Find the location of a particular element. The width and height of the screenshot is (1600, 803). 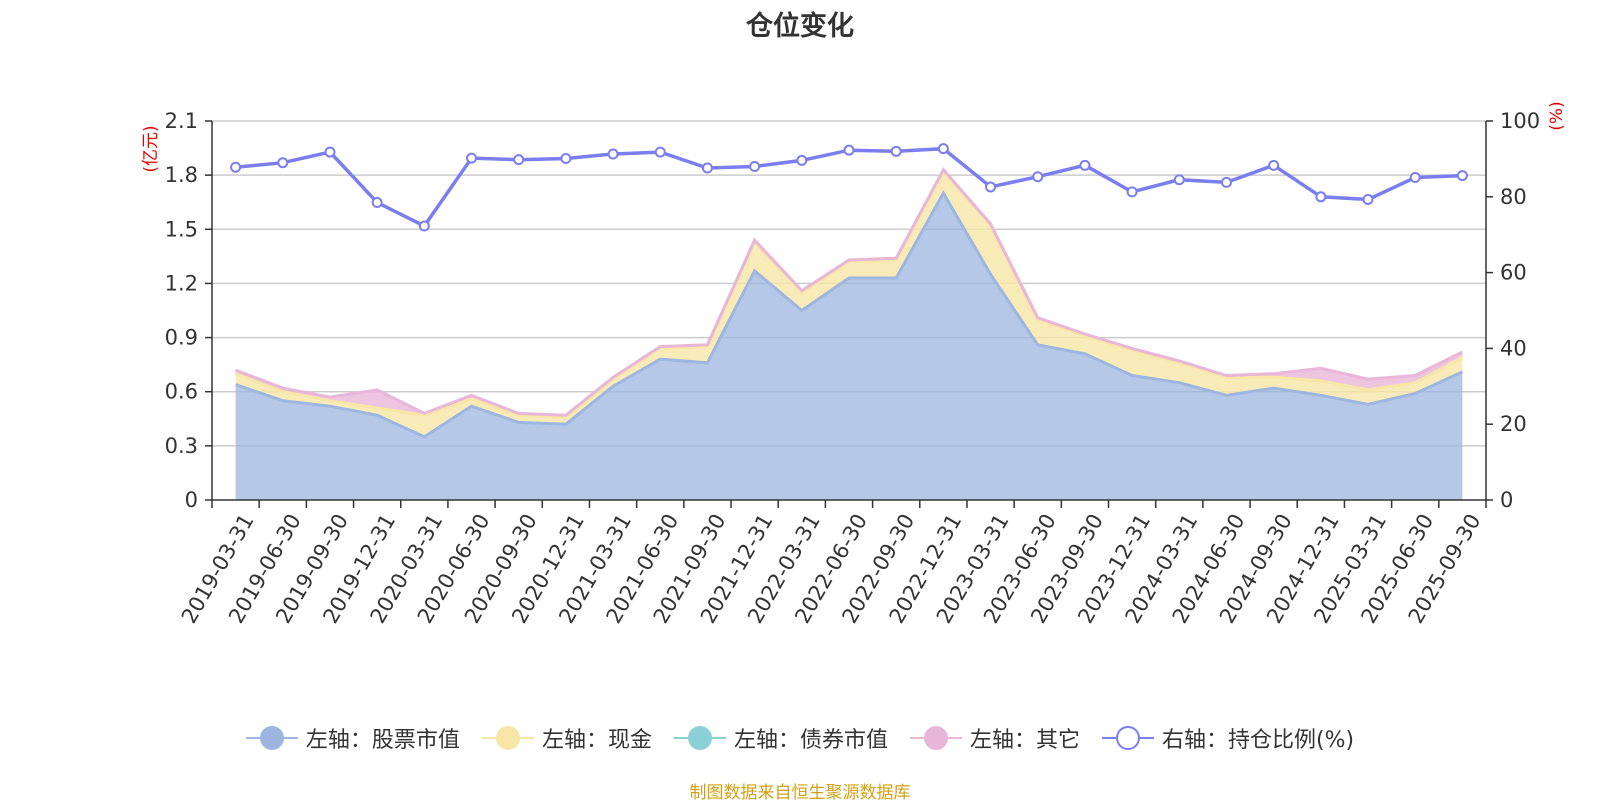

right-axis-tick-label: 60 is located at coordinates (1513, 273).